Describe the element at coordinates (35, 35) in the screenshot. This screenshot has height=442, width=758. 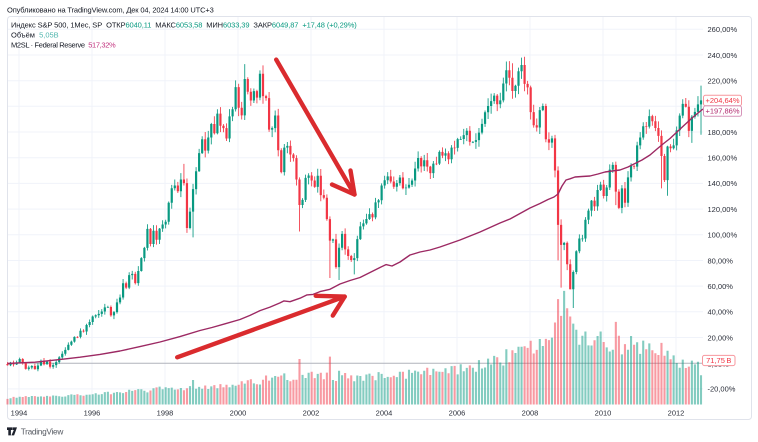
I see `svg-text: Объём 5,05B` at that location.